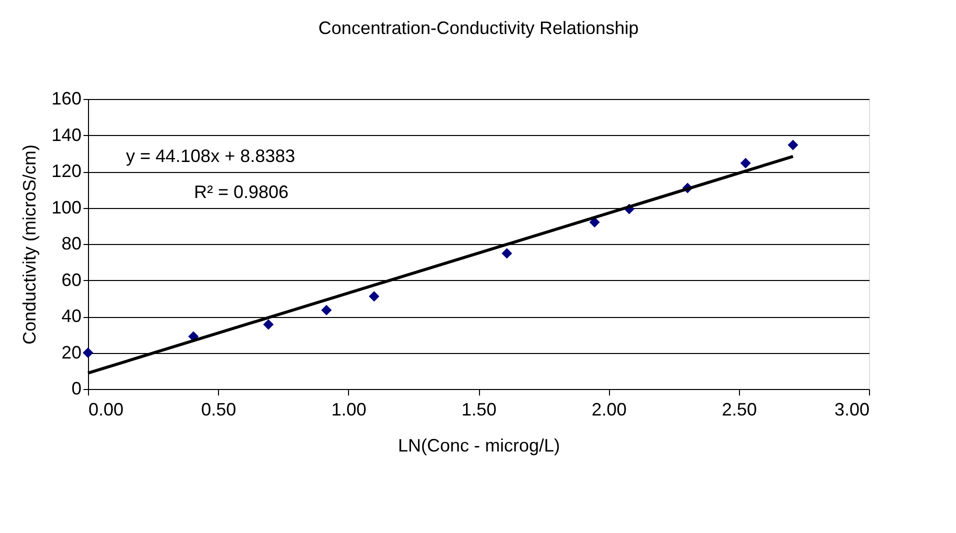  What do you see at coordinates (66, 134) in the screenshot?
I see `y-tick-label: 140` at bounding box center [66, 134].